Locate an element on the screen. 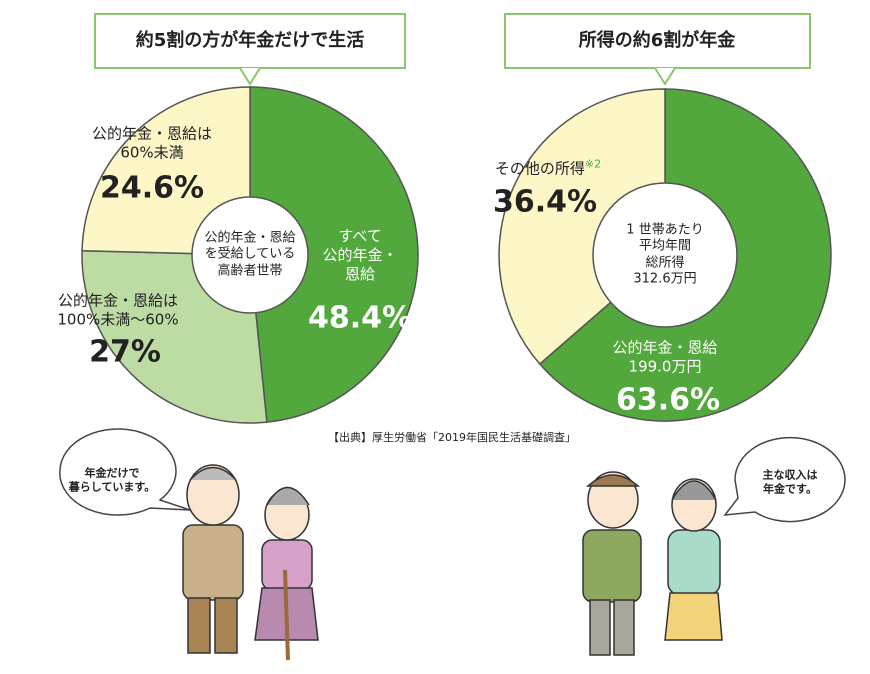  center-label: 1 世帯あたり 平均年間 総所得 312.6万円 is located at coordinates (665, 254).